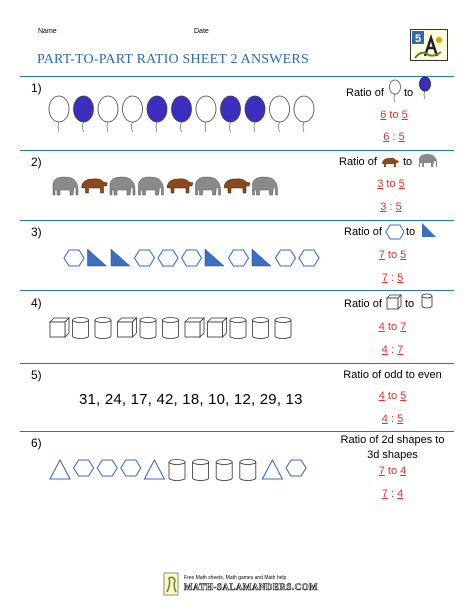 This screenshot has height=613, width=474. What do you see at coordinates (191, 399) in the screenshot?
I see `number-list: 31, 24, 17, 42, 18, 10, 12, 29, 13` at bounding box center [191, 399].